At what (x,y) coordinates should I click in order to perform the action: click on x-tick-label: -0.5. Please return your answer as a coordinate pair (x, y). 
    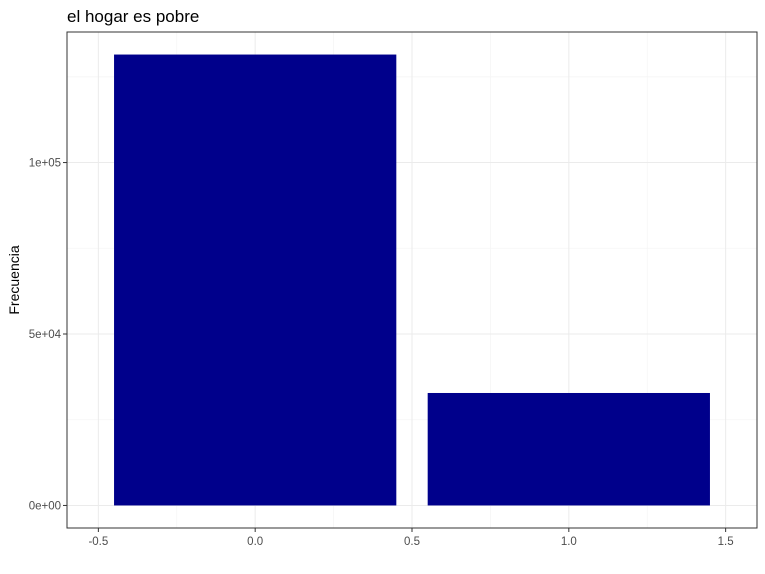
    Looking at the image, I should click on (98, 542).